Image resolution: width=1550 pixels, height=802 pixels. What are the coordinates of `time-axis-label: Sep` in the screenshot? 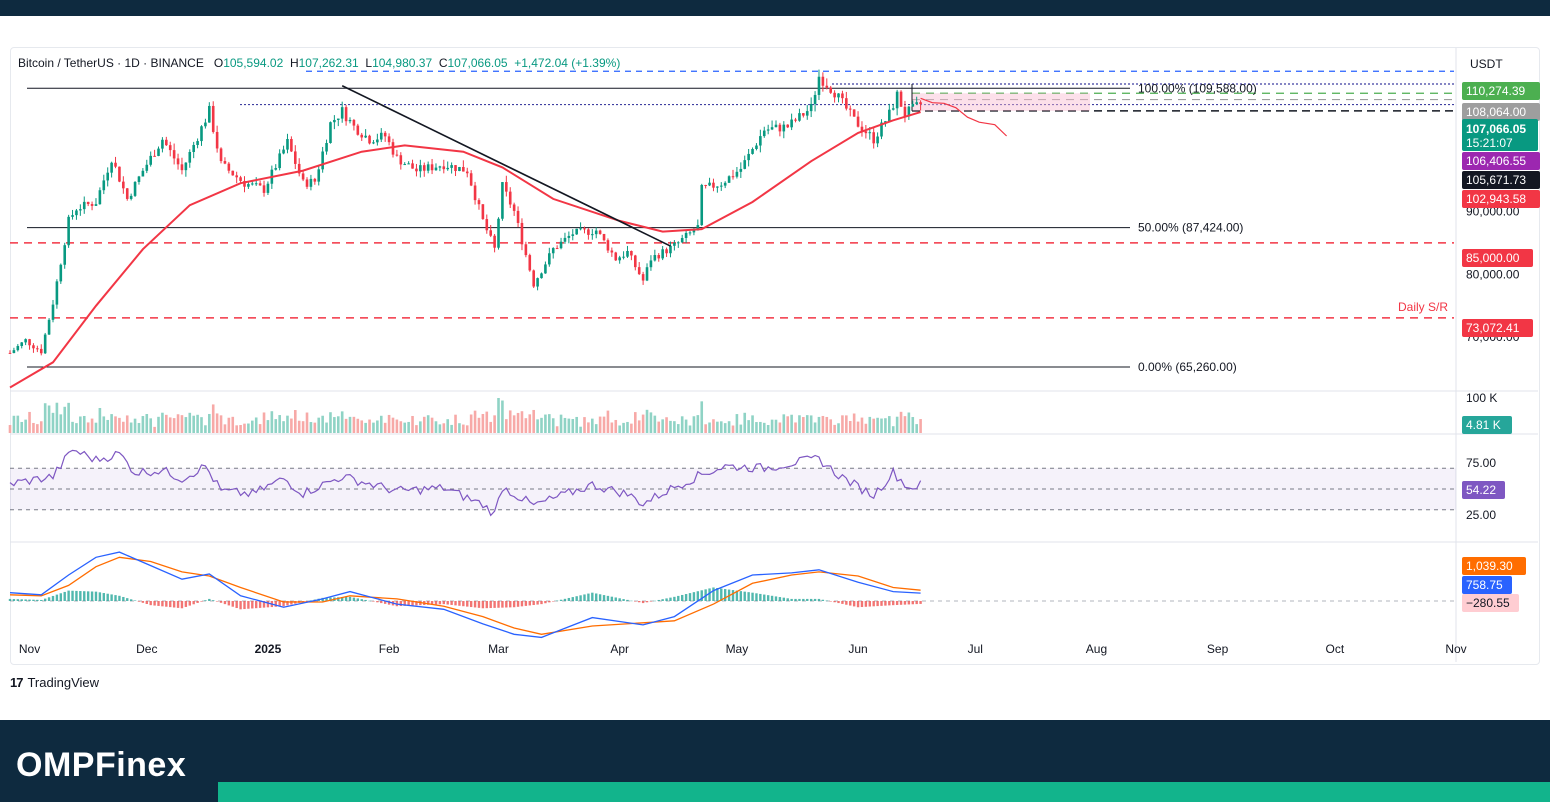 It's located at (1218, 649).